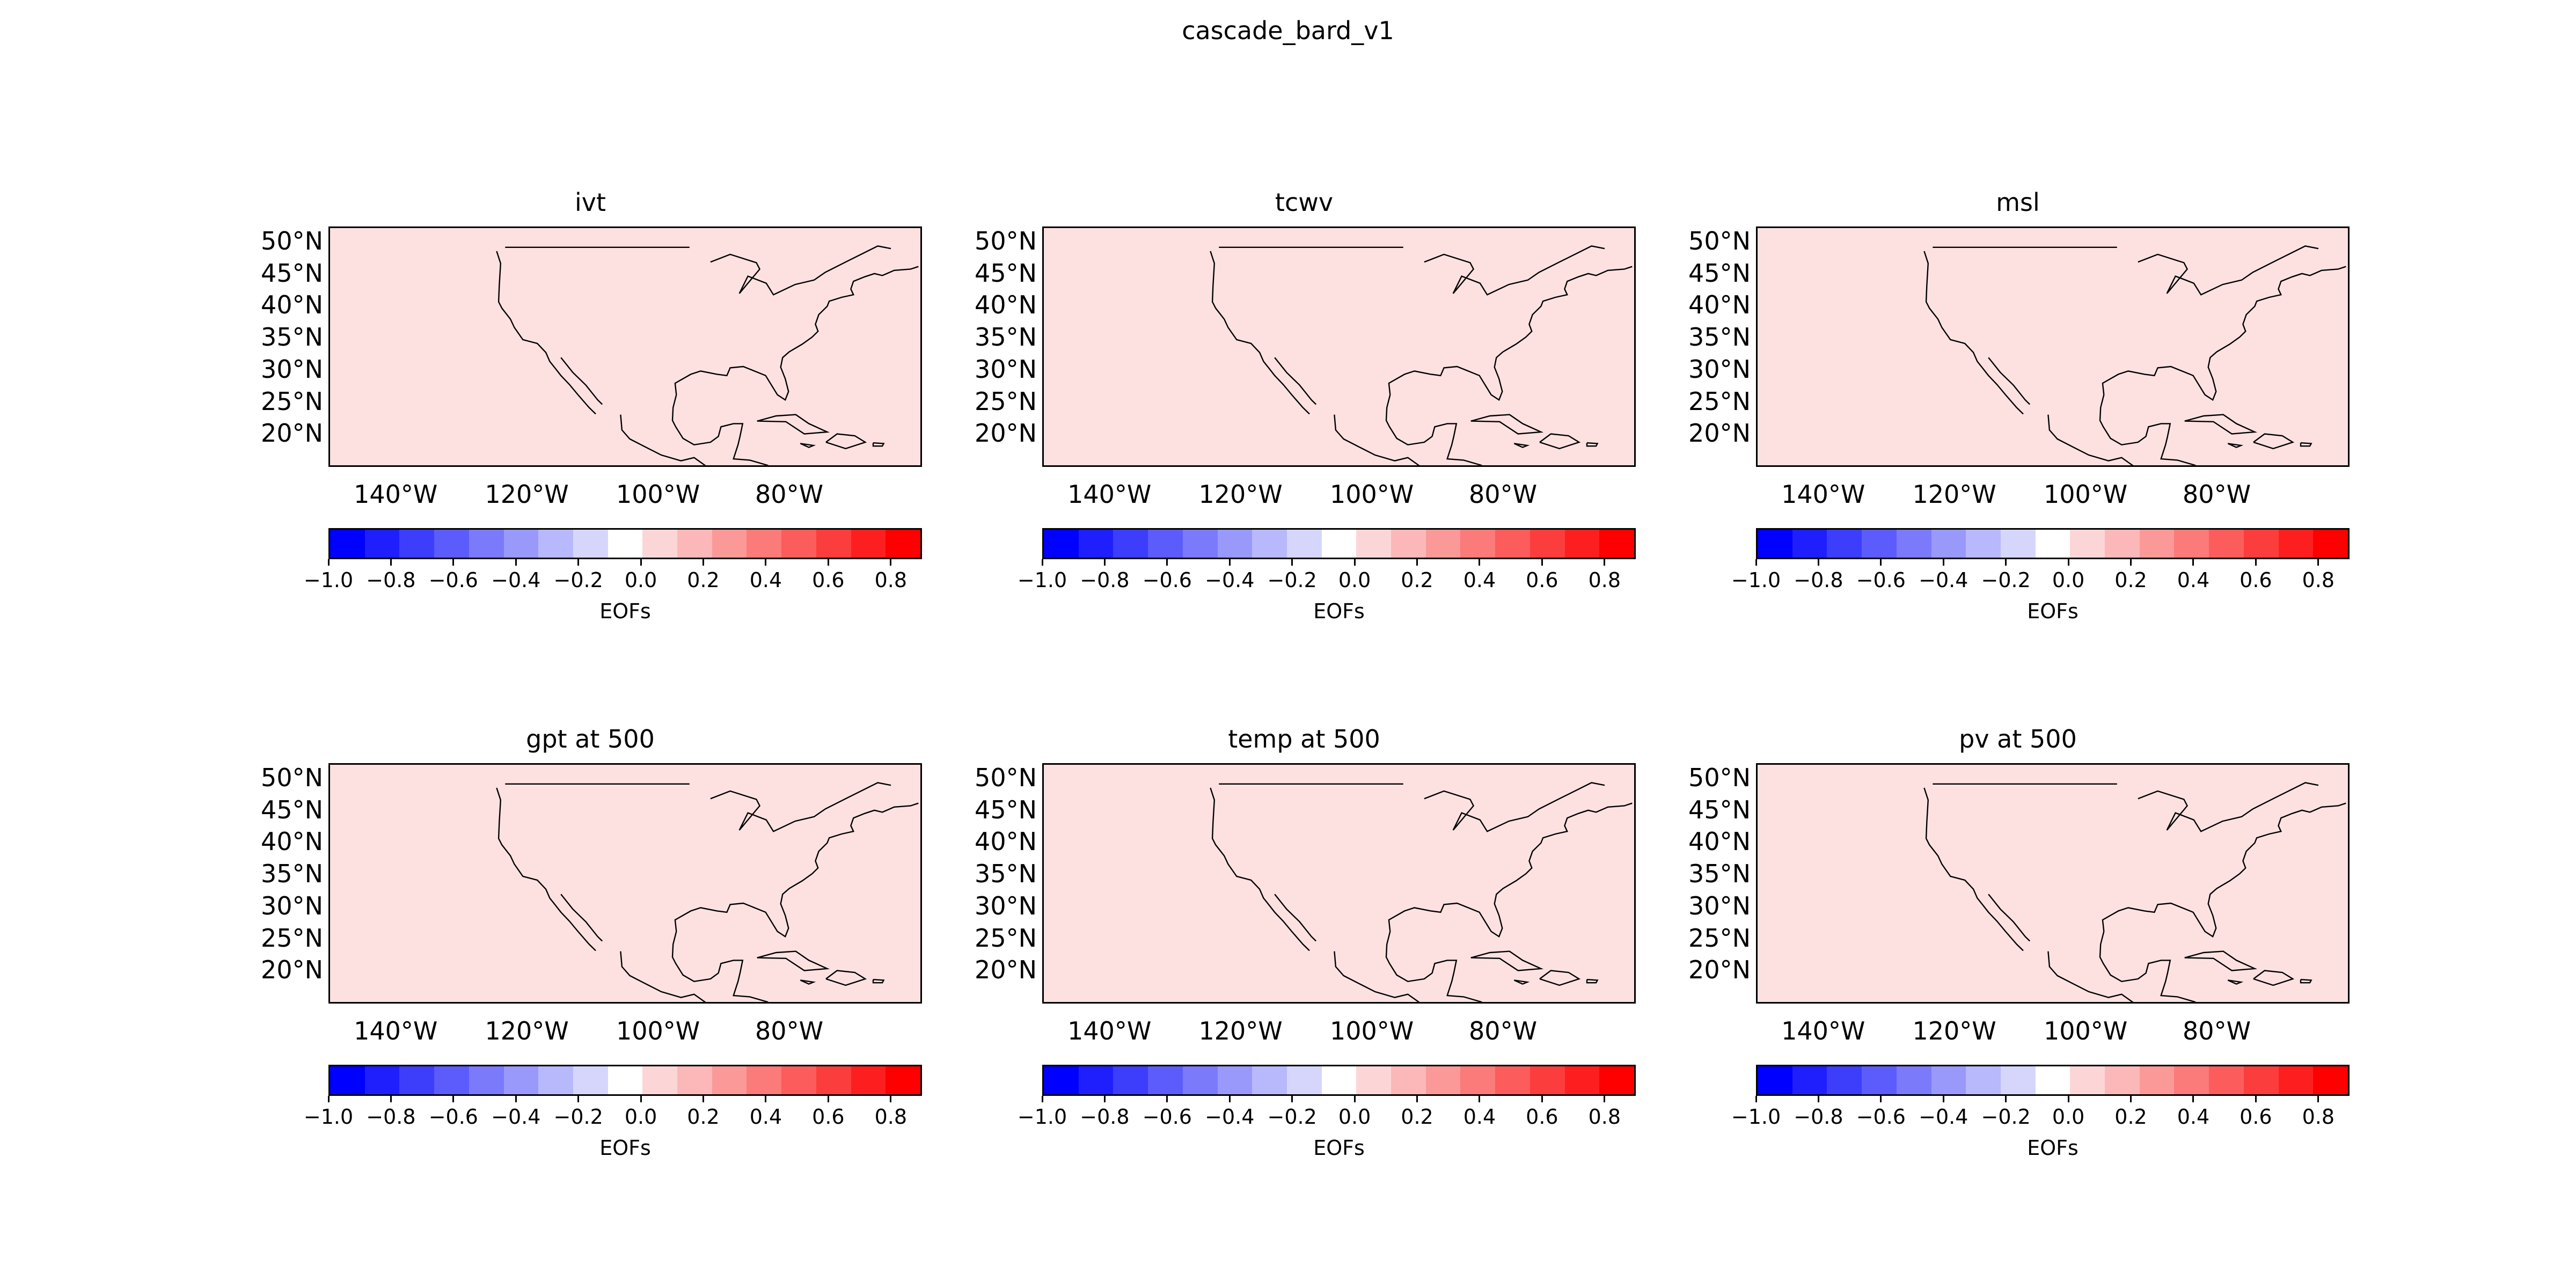 The image size is (2576, 1288). What do you see at coordinates (2053, 1080) in the screenshot?
I see `colorbar` at bounding box center [2053, 1080].